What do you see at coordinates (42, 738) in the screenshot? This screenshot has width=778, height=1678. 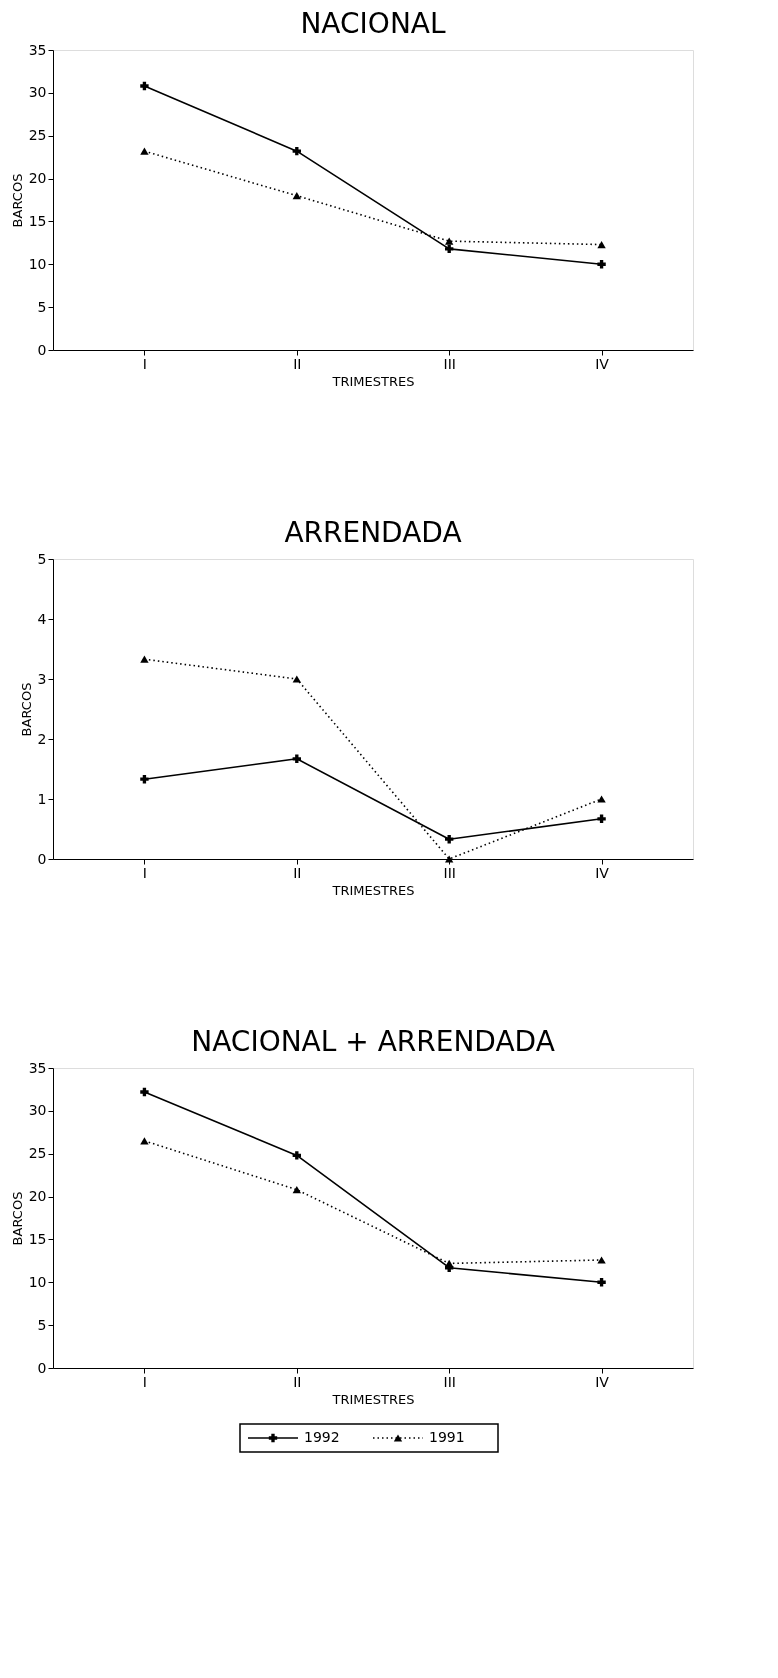 I see `y-tick-label: 2` at bounding box center [42, 738].